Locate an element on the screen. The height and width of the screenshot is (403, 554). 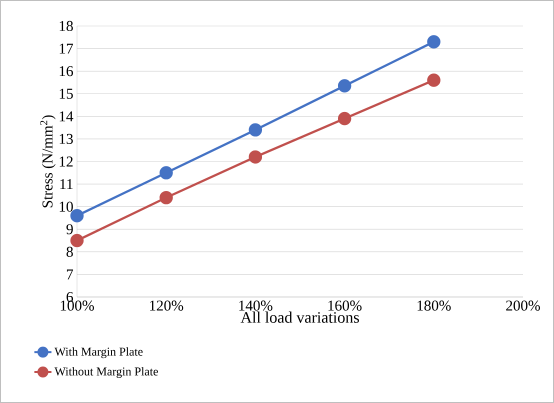
y-tick-label: 9 is located at coordinates (69, 229).